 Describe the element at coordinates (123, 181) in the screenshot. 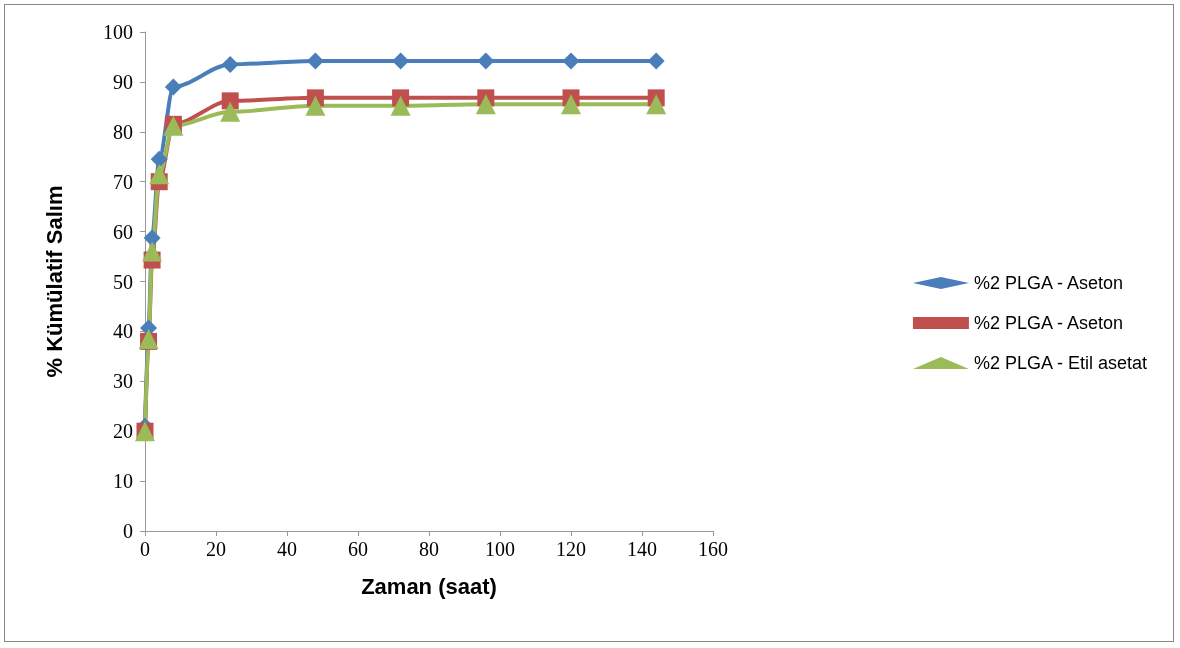

I see `y-tick-label: 70` at that location.